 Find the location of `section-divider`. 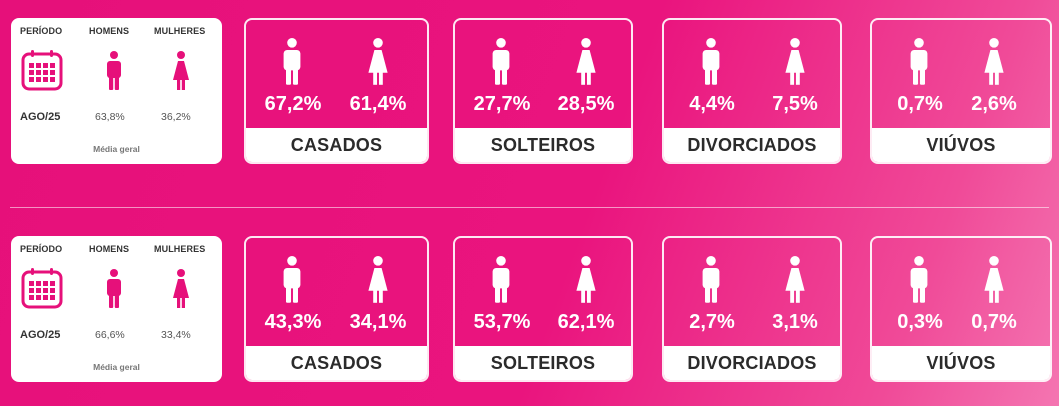

section-divider is located at coordinates (529, 207).